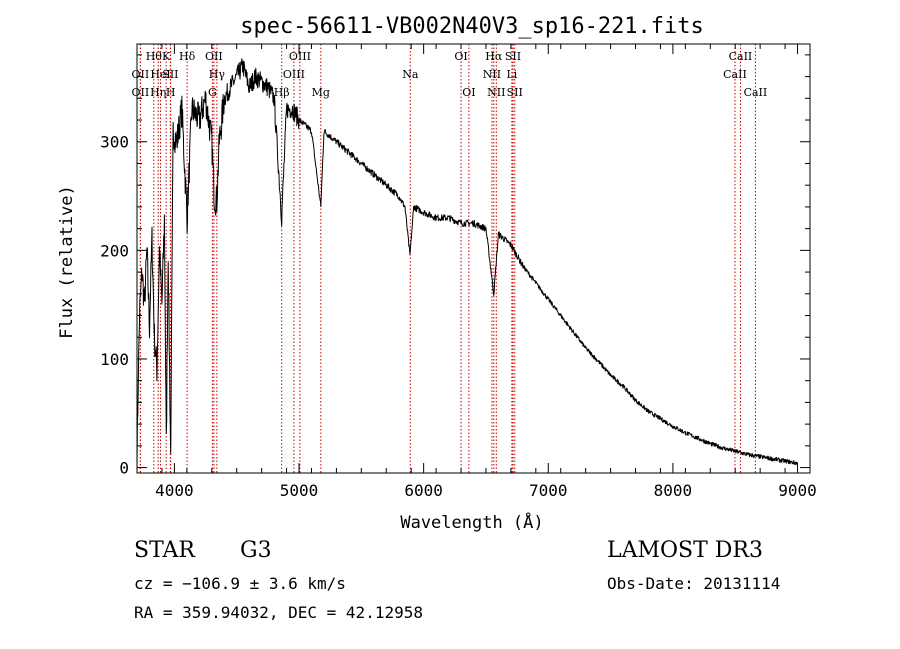 This screenshot has width=900, height=649. I want to click on y-tick-label: 200, so click(114, 250).